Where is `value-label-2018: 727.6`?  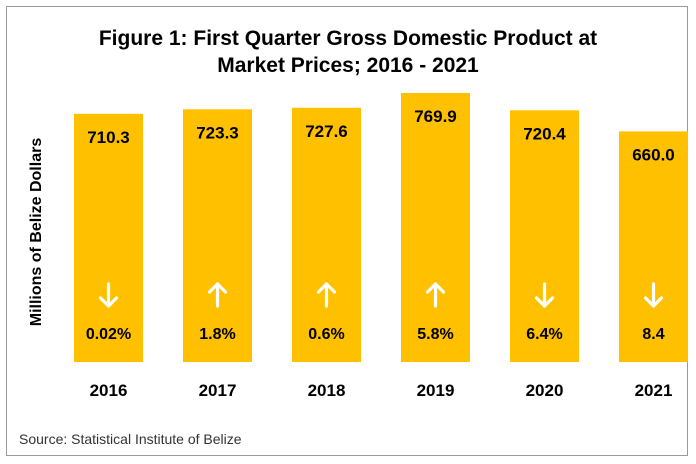
value-label-2018: 727.6 is located at coordinates (326, 131).